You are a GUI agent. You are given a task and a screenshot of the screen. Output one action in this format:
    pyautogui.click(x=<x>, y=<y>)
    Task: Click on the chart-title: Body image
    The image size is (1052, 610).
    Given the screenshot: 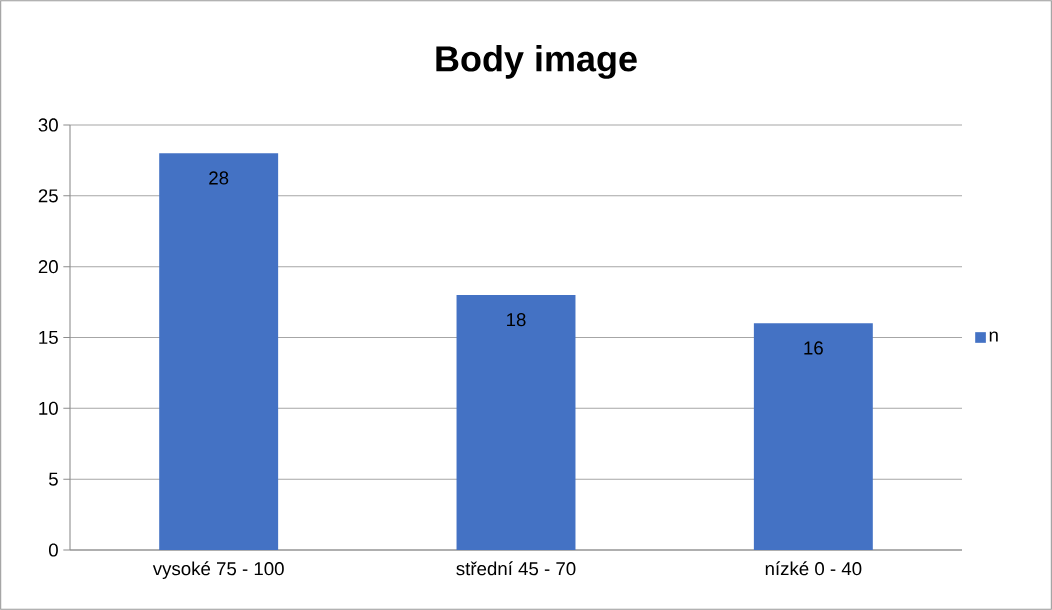 What is the action you would take?
    pyautogui.click(x=536, y=62)
    